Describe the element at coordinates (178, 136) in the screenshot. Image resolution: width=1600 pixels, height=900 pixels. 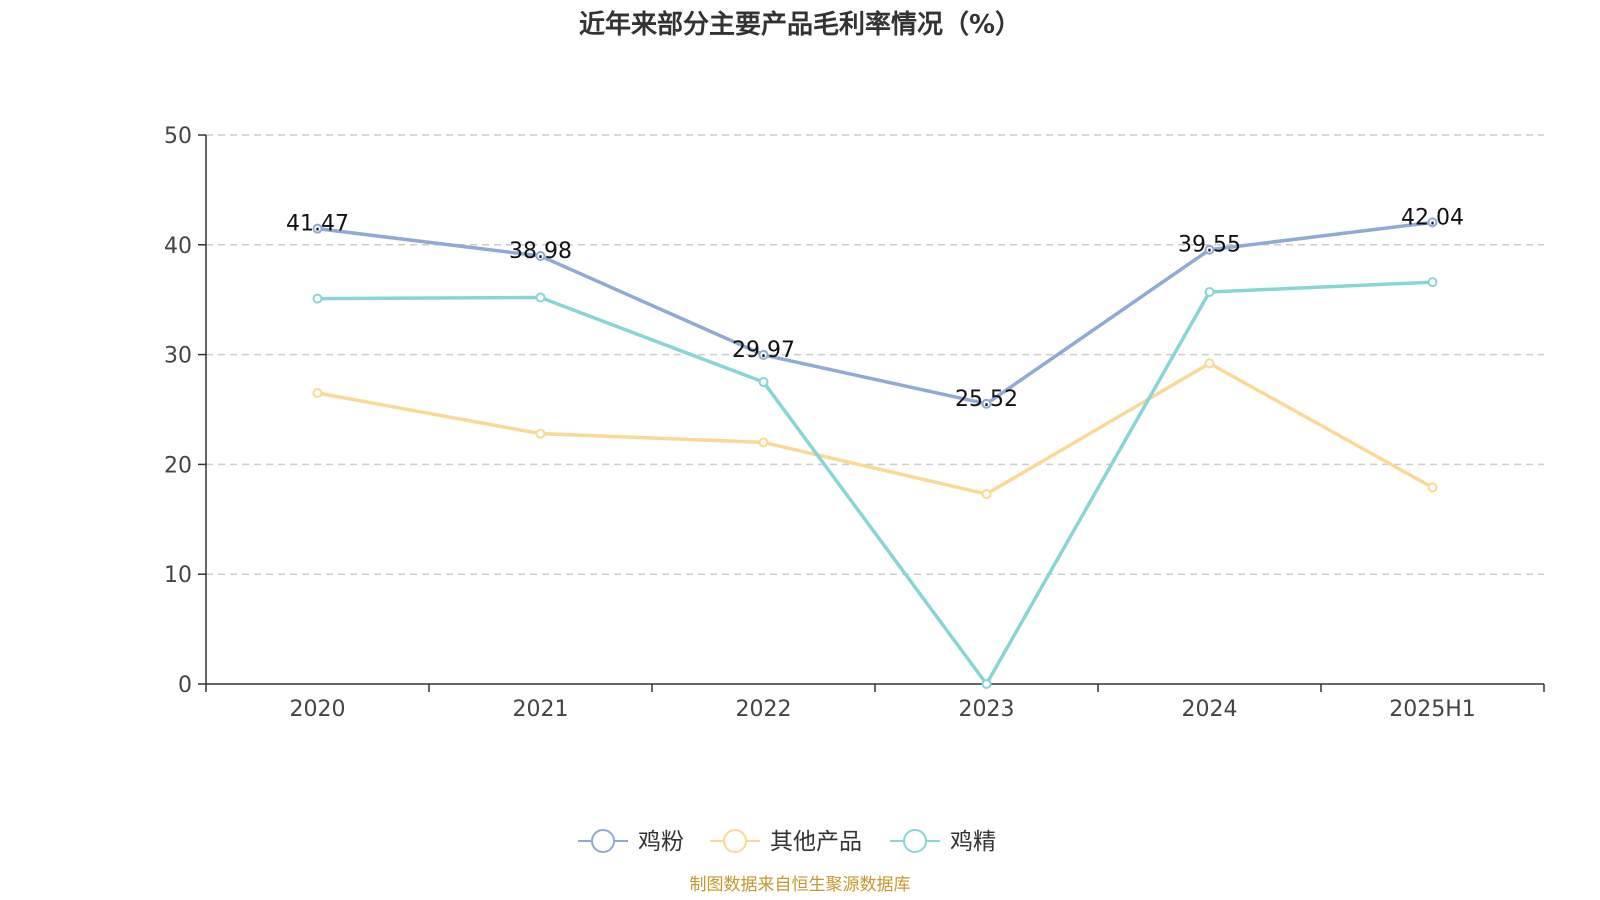
I see `y-tick-label: 50` at that location.